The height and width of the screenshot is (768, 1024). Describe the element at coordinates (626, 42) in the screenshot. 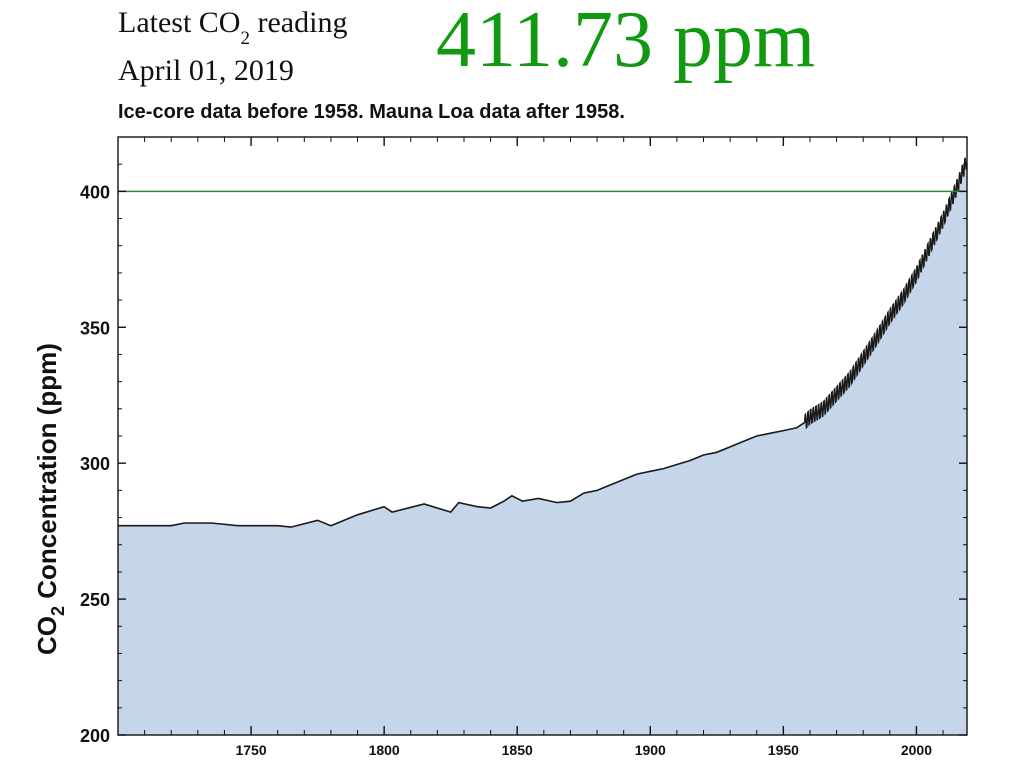

I see `reading-value: 411.73 ppm` at that location.